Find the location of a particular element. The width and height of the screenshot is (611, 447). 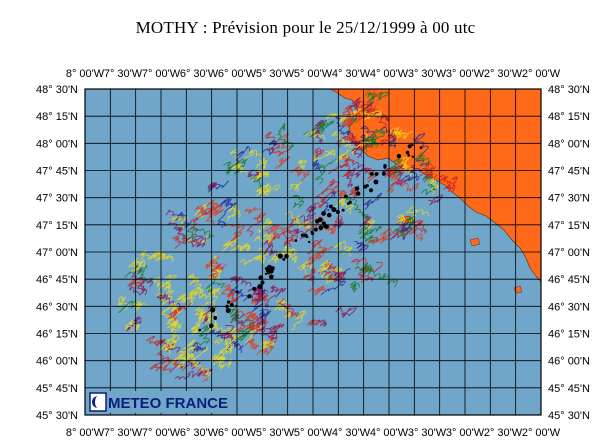

top-longitude-label: 4° 30'W is located at coordinates (351, 74).